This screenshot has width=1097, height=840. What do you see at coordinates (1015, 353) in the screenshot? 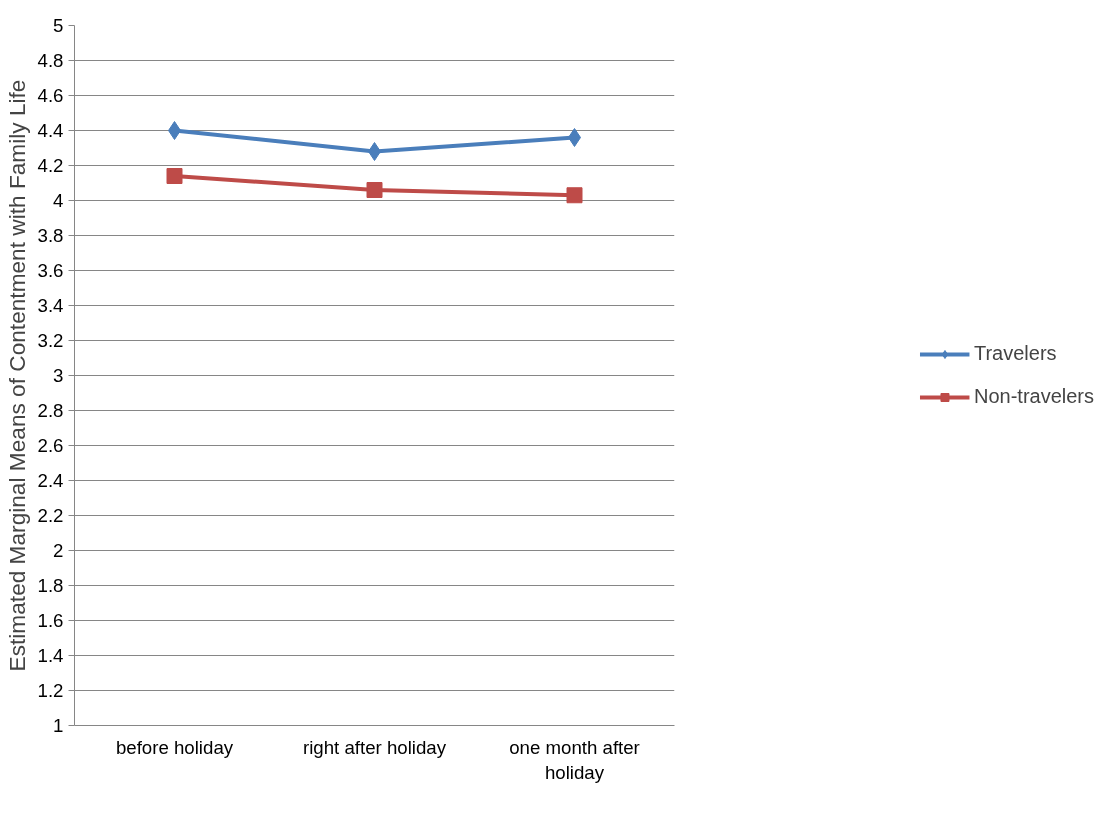
I see `legend-label: Travelers` at bounding box center [1015, 353].